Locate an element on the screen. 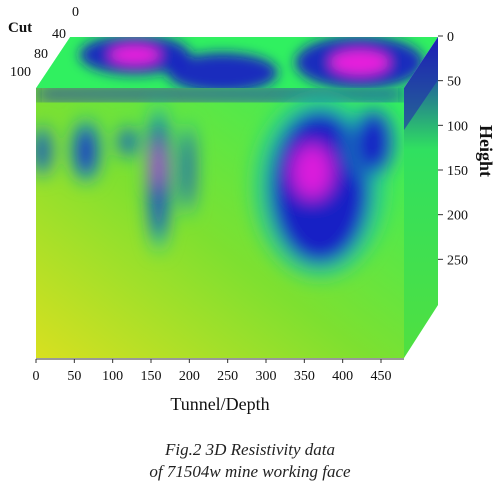 This screenshot has width=500, height=500. y-tick-label: 250 is located at coordinates (457, 260).